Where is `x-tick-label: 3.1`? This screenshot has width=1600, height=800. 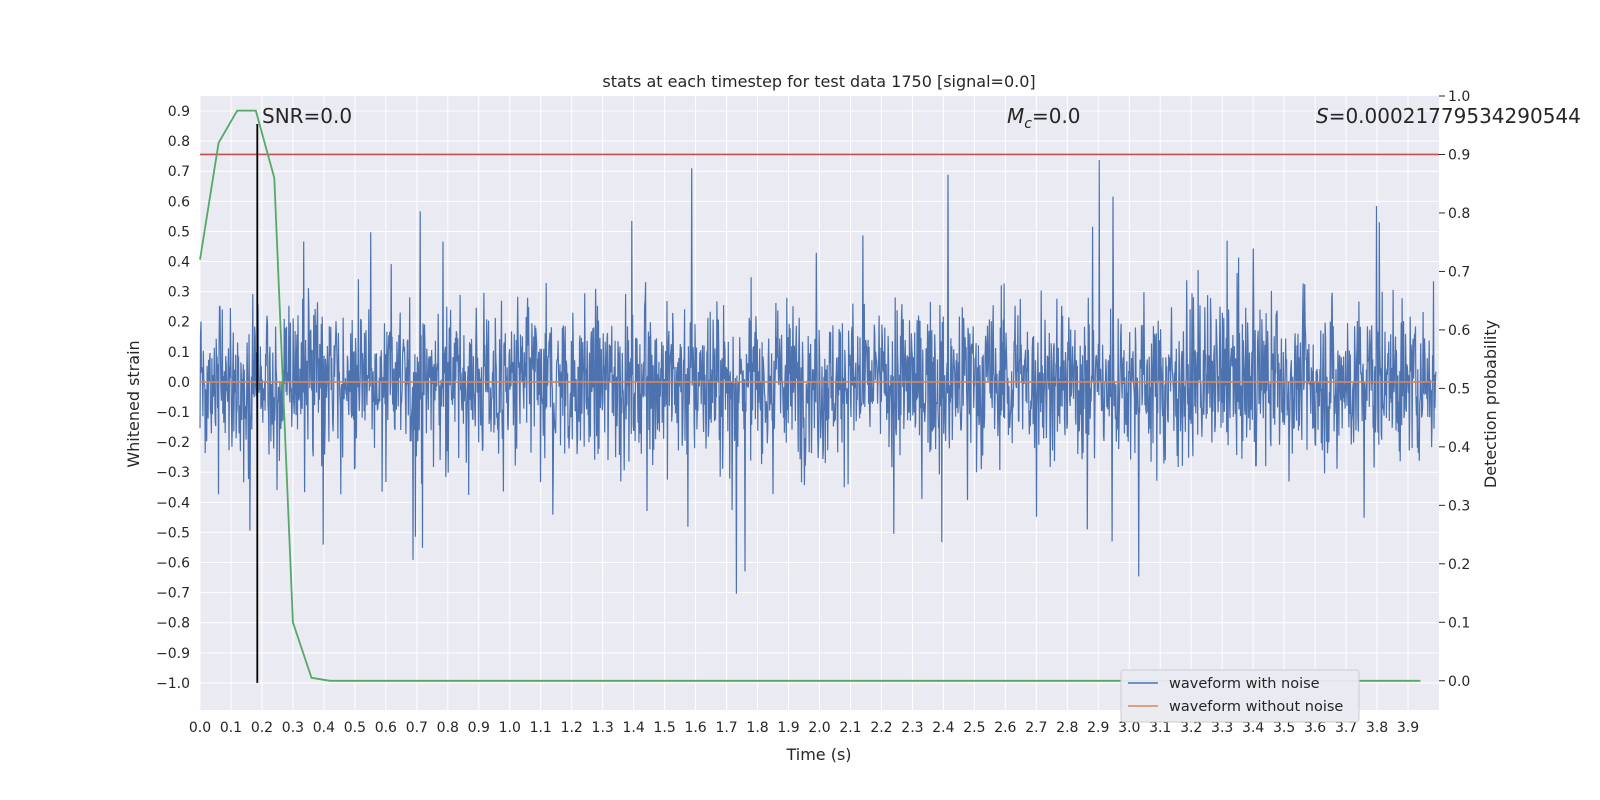 x-tick-label: 3.1 is located at coordinates (1160, 728).